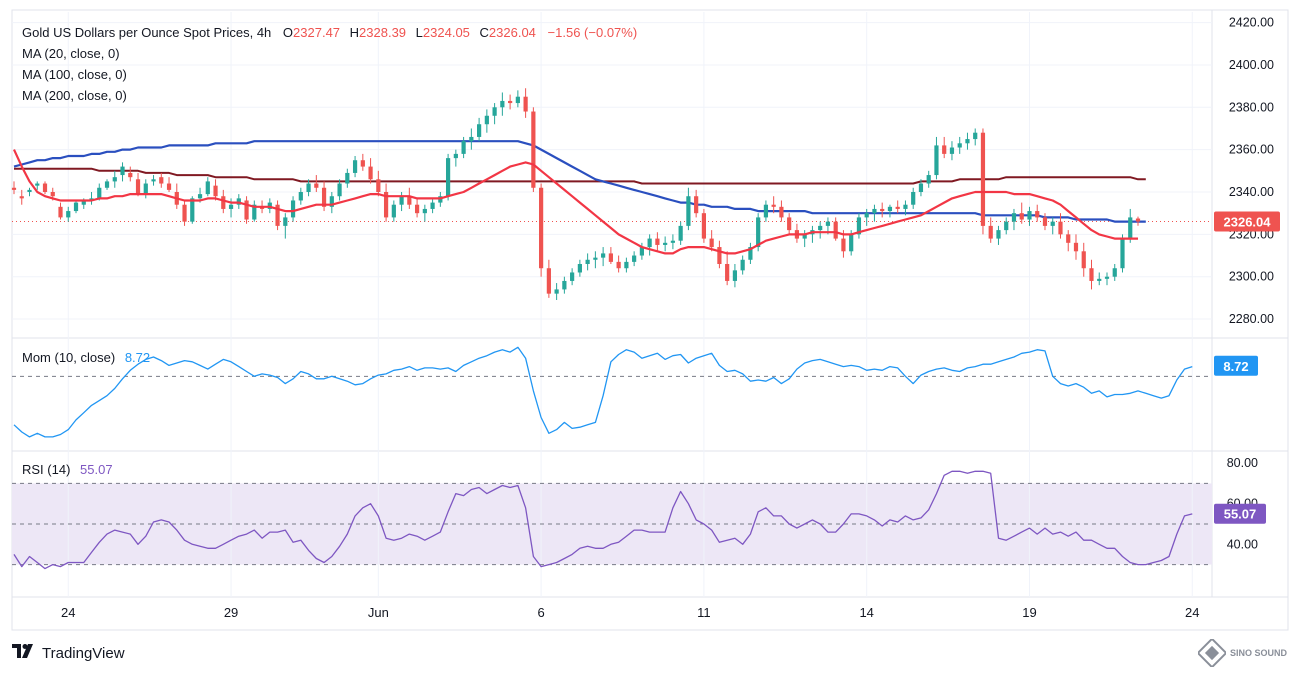 Image resolution: width=1300 pixels, height=674 pixels. I want to click on time-tick-label: 11, so click(704, 612).